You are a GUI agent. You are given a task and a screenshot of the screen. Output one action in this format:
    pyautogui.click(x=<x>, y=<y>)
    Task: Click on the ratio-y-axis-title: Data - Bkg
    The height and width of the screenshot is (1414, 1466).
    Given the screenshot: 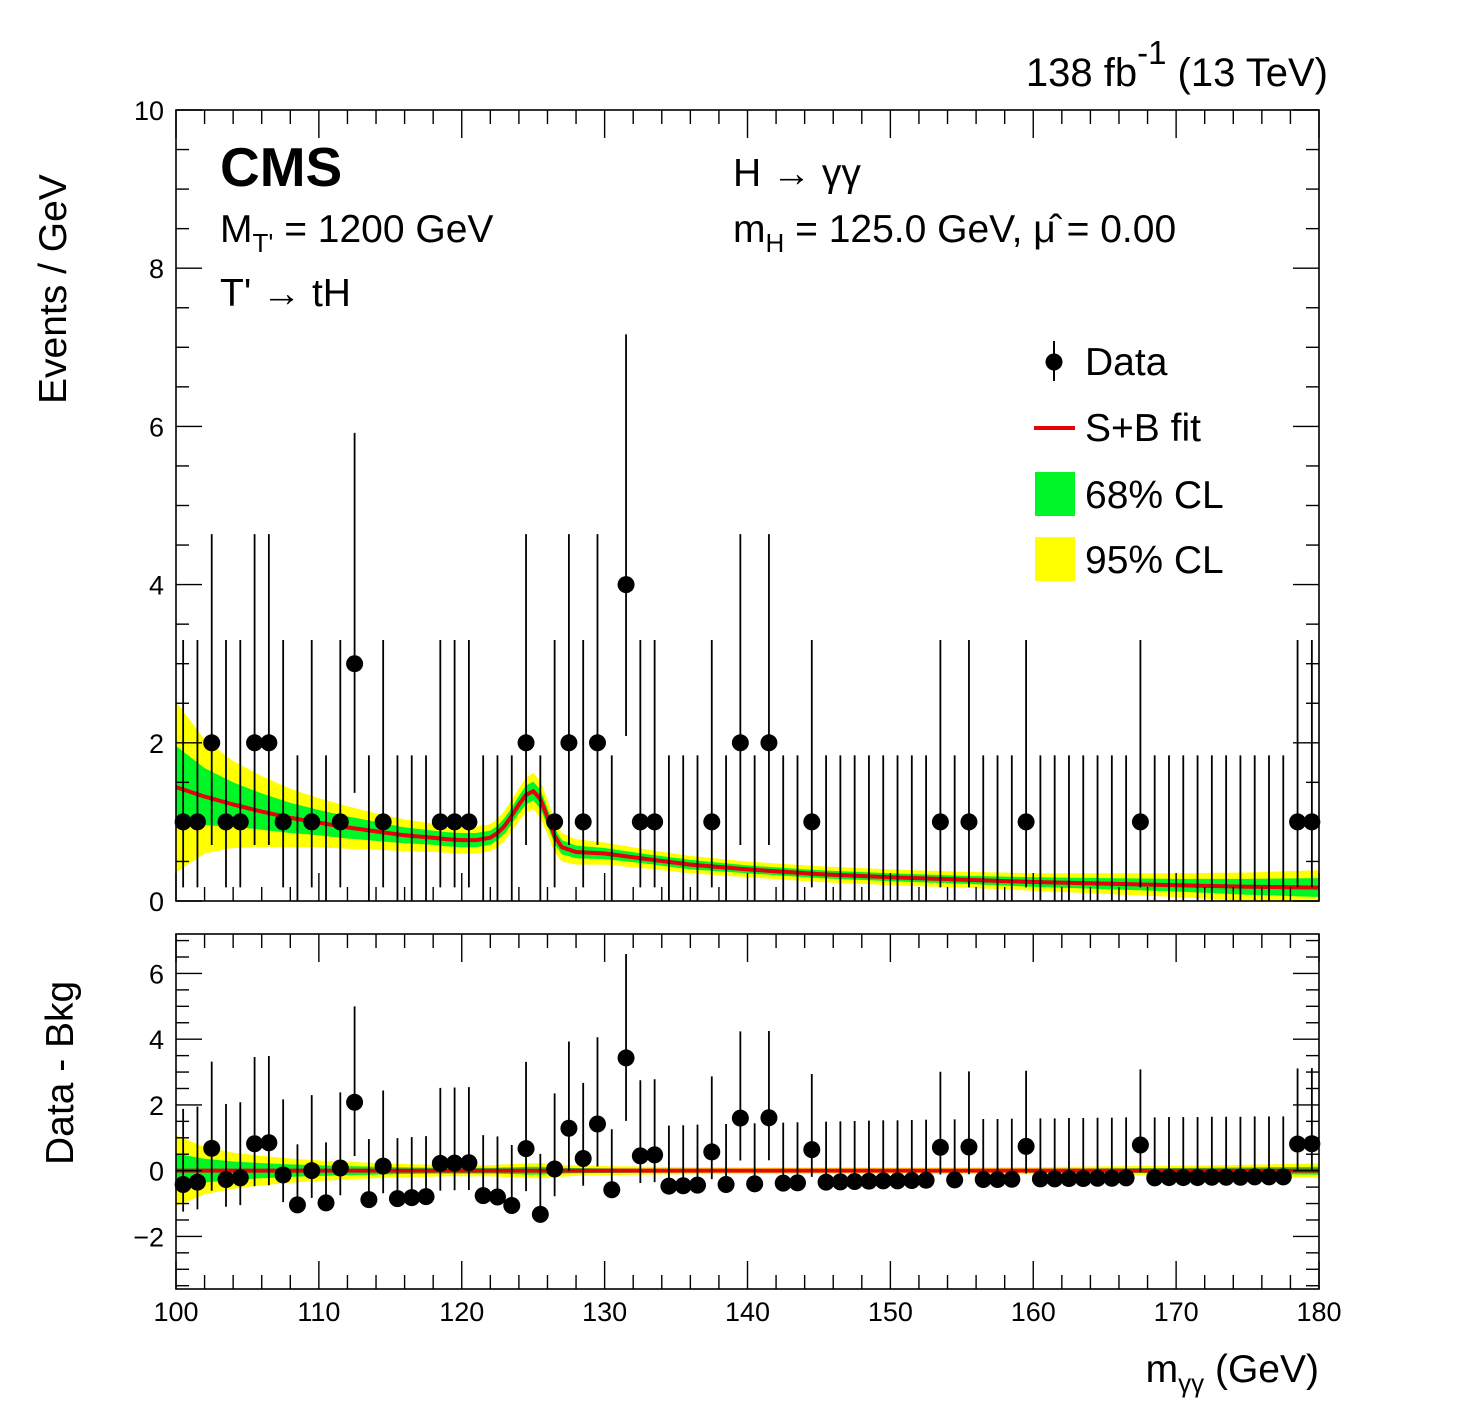 What is the action you would take?
    pyautogui.click(x=60, y=1073)
    